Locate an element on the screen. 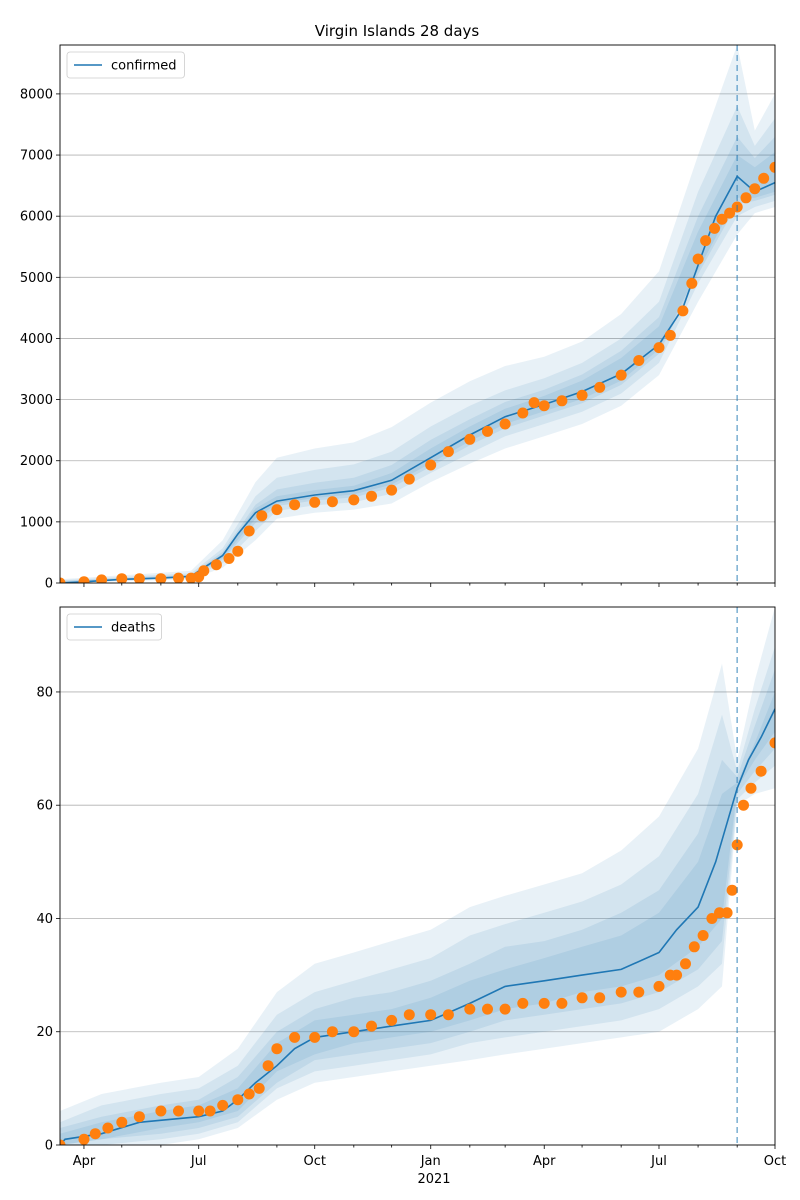 This screenshot has width=800, height=1200. y-tick-label: 2000 is located at coordinates (36, 461).